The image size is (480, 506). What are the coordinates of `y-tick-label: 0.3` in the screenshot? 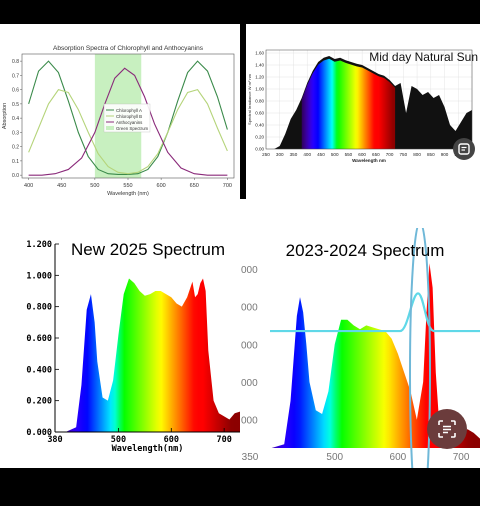 It's located at (15, 133).